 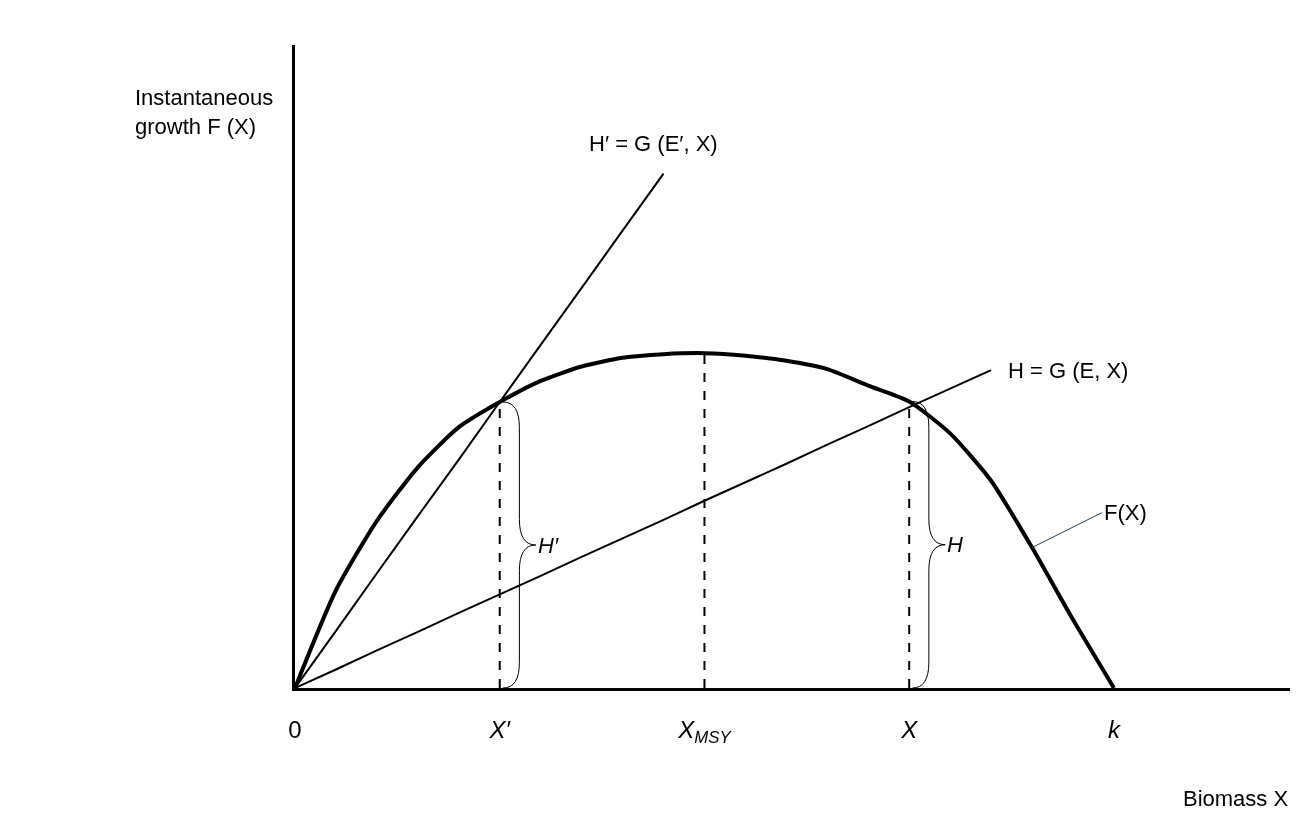 I want to click on annotation: H, so click(x=955, y=544).